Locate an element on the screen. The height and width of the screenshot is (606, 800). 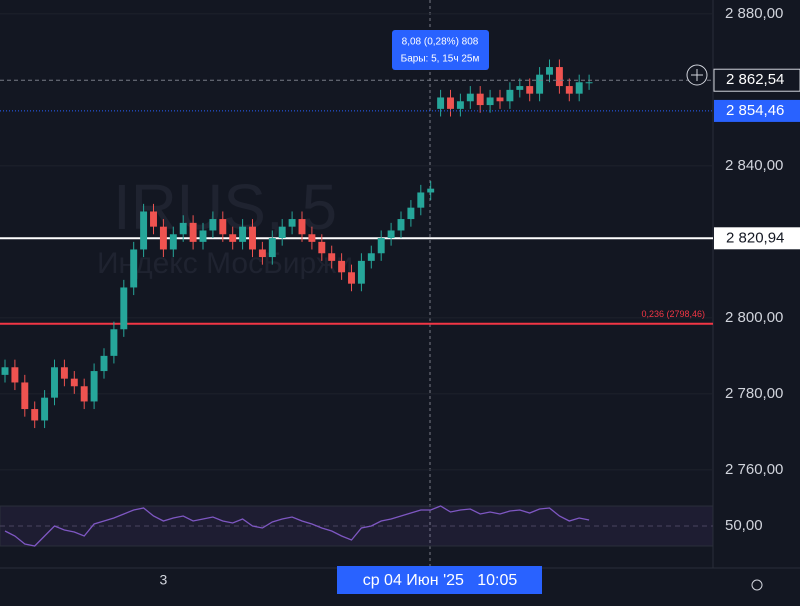
add-icon is located at coordinates (697, 75).